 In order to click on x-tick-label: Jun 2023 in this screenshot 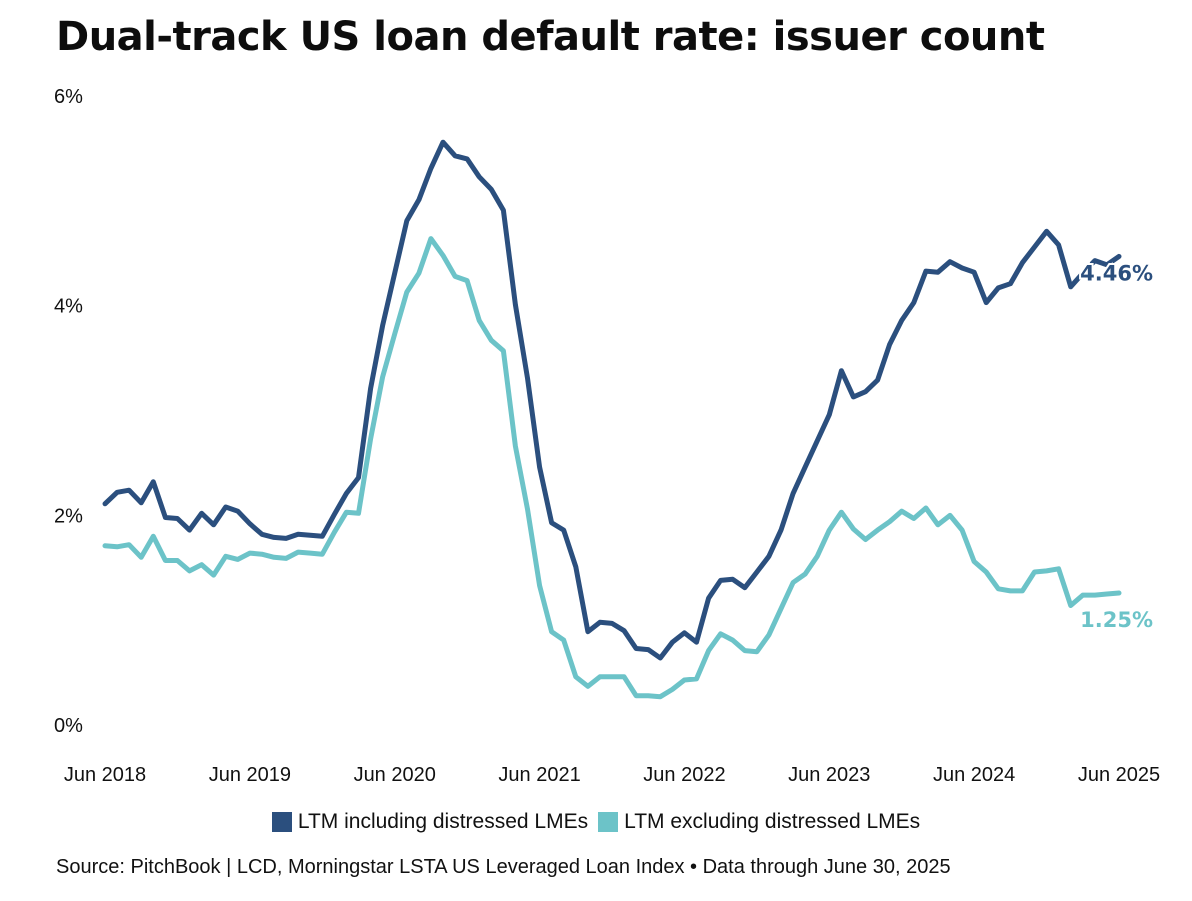, I will do `click(829, 775)`.